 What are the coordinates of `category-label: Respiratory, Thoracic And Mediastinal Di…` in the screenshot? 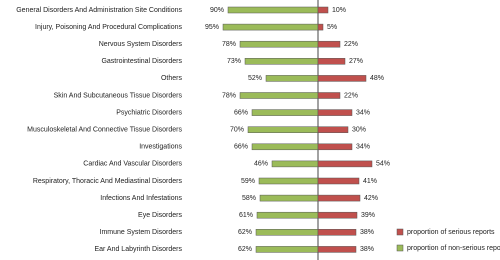 It's located at (108, 181).